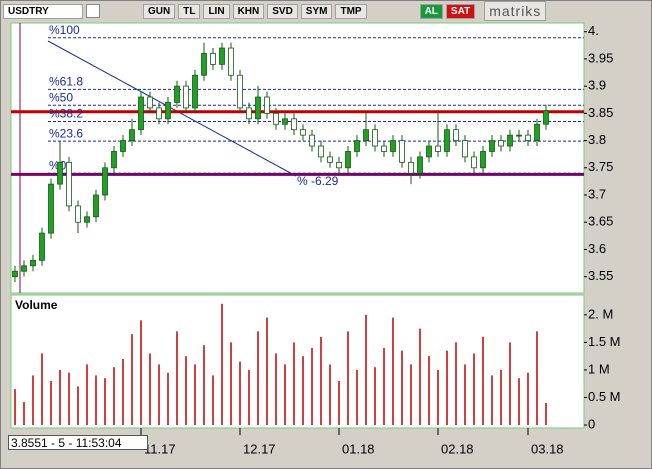 Image resolution: width=652 pixels, height=469 pixels. I want to click on y-tick-label: 3.65, so click(600, 221).